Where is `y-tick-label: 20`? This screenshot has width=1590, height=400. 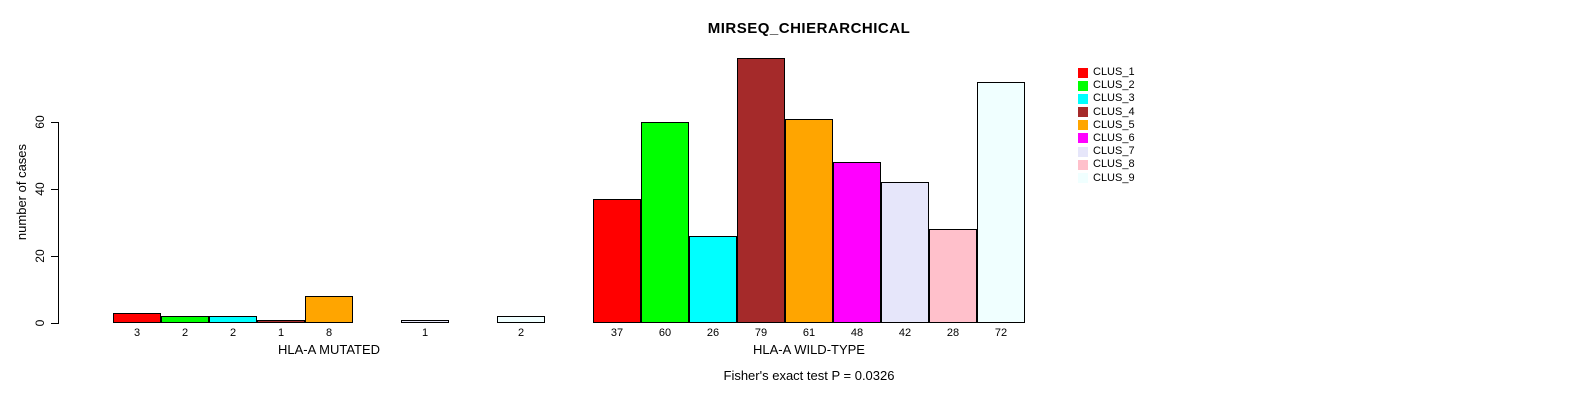 y-tick-label: 20 is located at coordinates (40, 256).